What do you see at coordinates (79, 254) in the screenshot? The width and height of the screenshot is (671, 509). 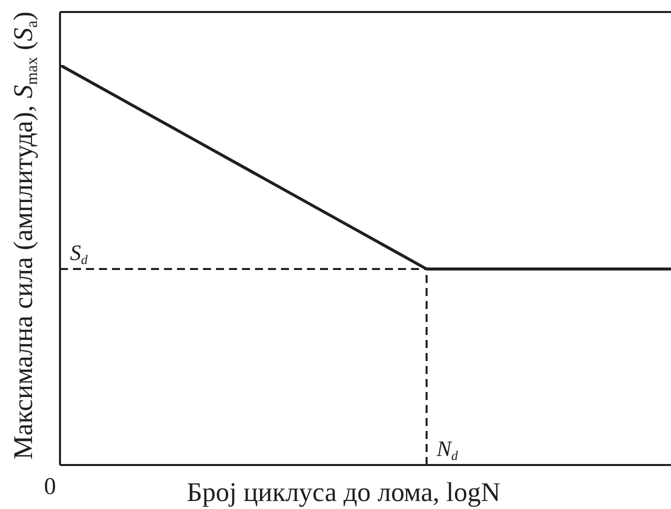 I see `ref-line-label: S$_{d}$` at bounding box center [79, 254].